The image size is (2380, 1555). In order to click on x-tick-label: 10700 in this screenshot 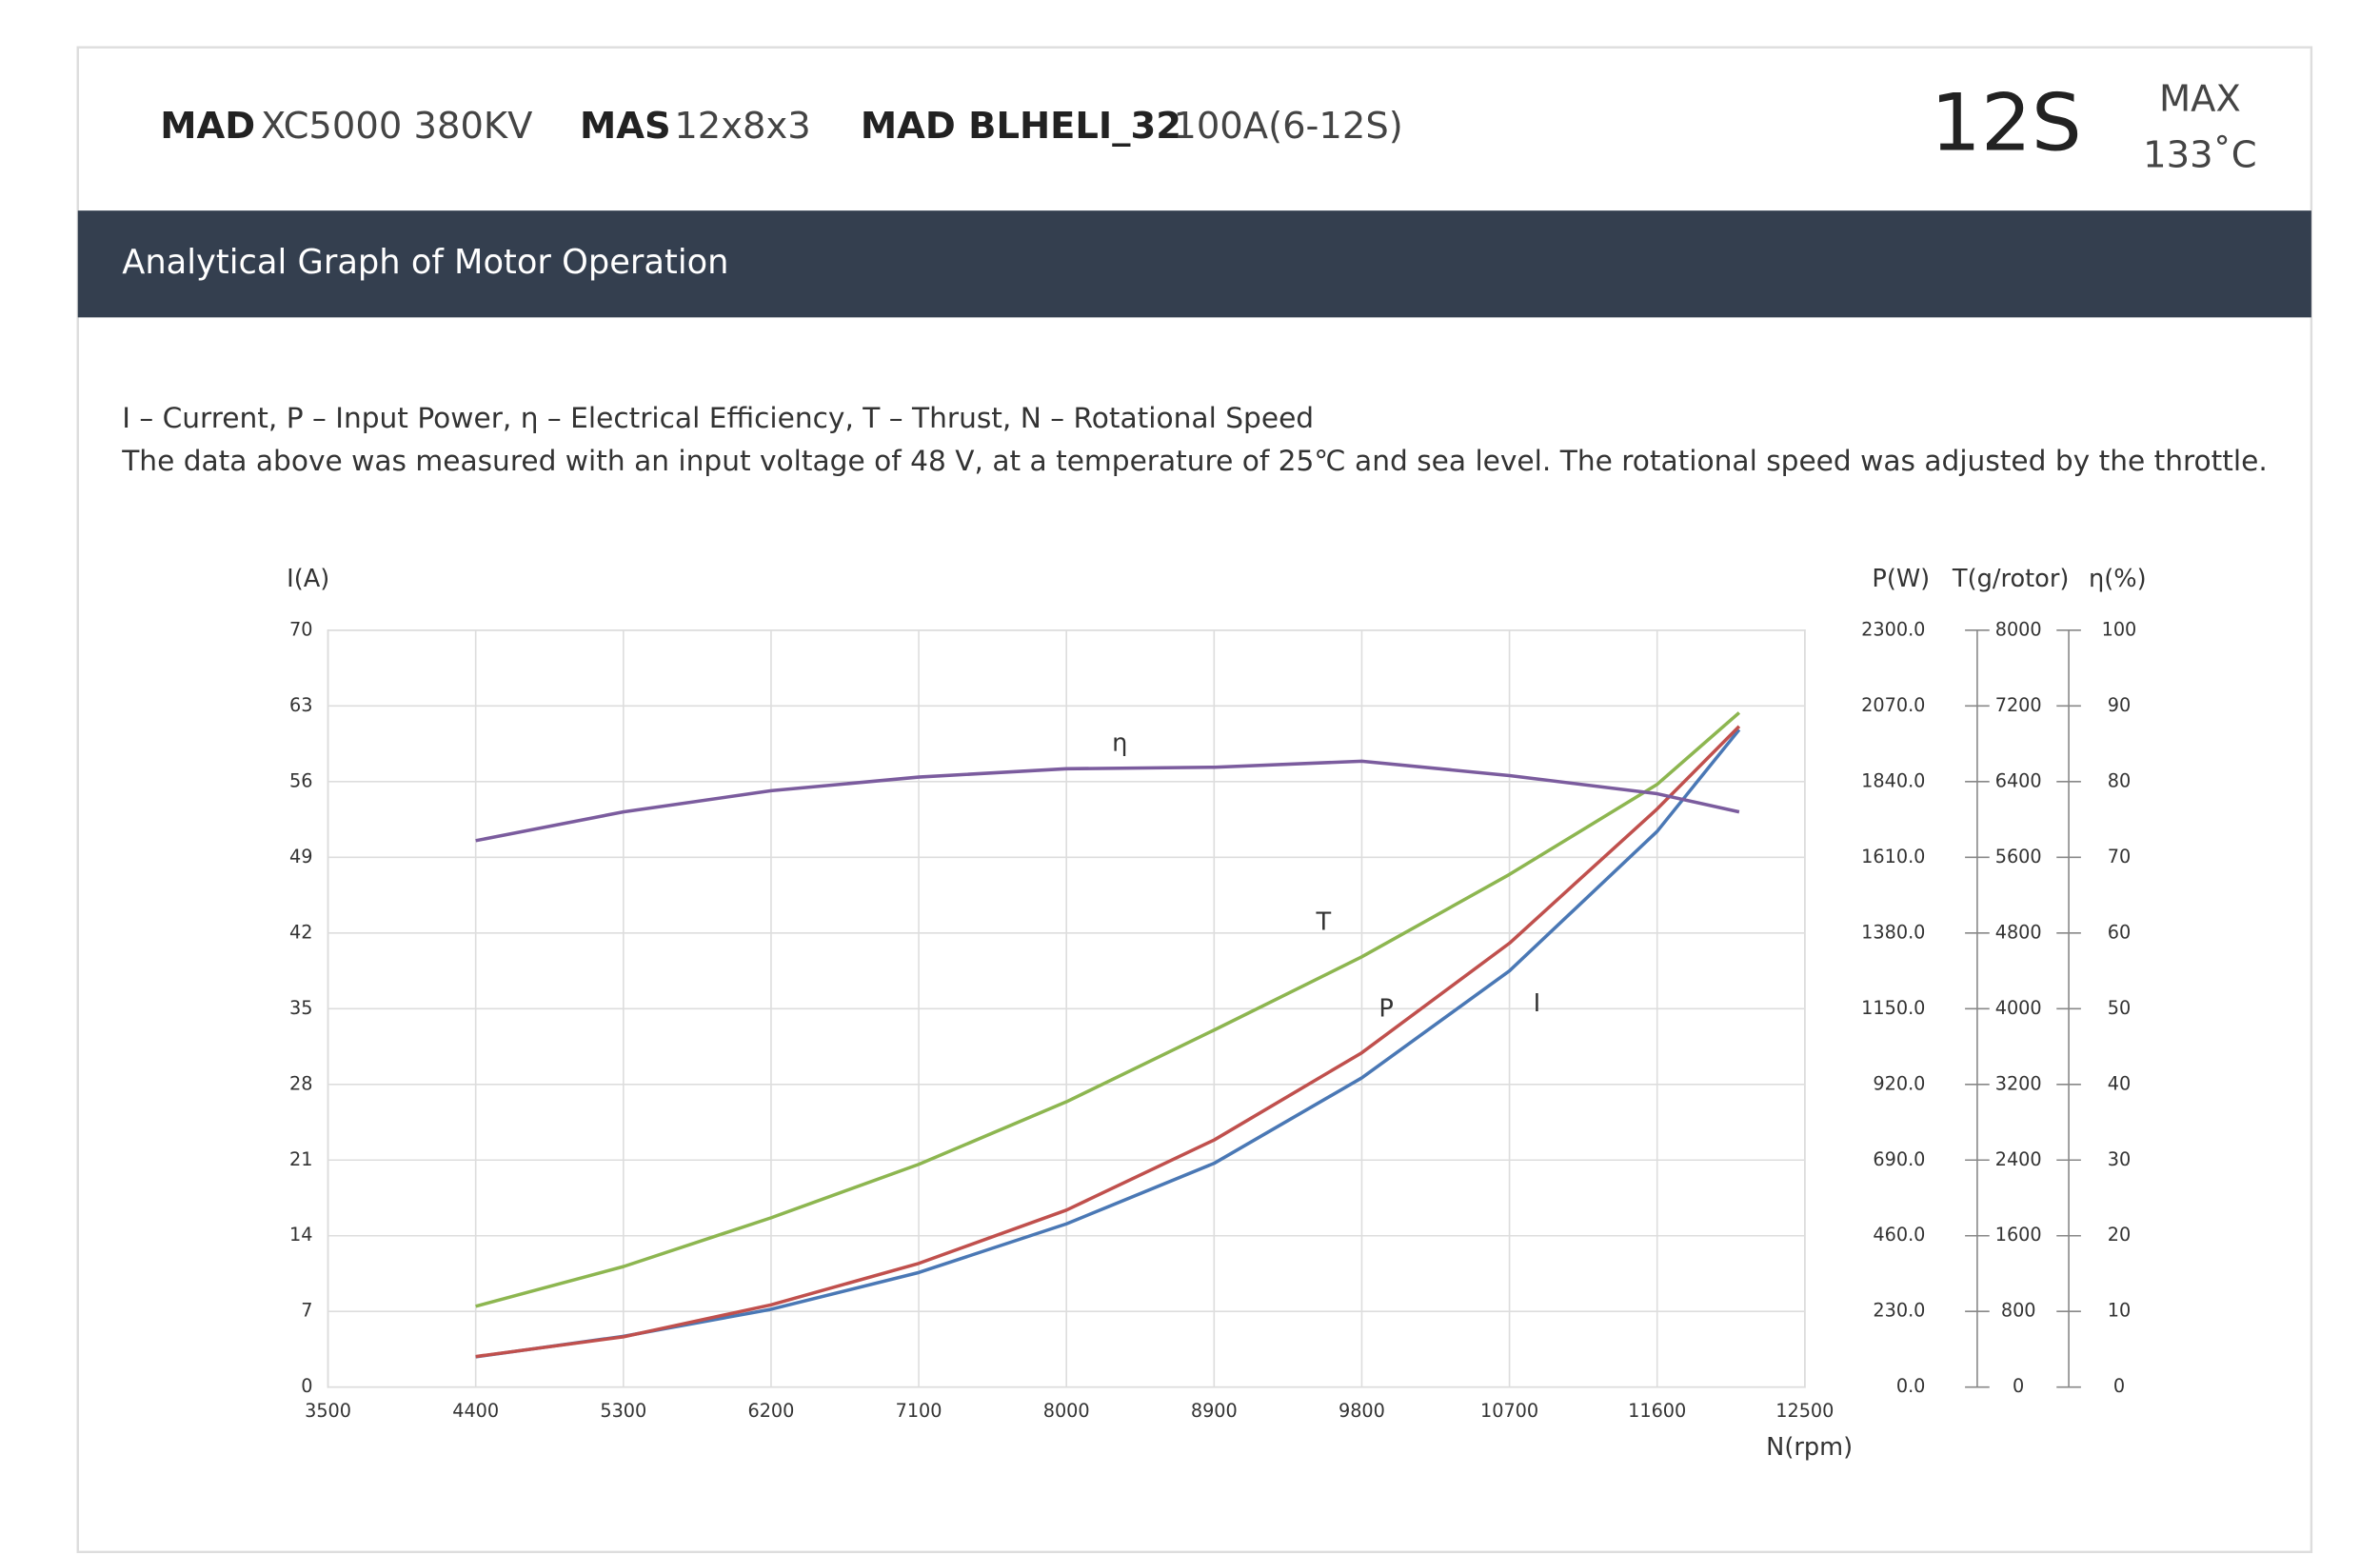, I will do `click(1509, 1411)`.